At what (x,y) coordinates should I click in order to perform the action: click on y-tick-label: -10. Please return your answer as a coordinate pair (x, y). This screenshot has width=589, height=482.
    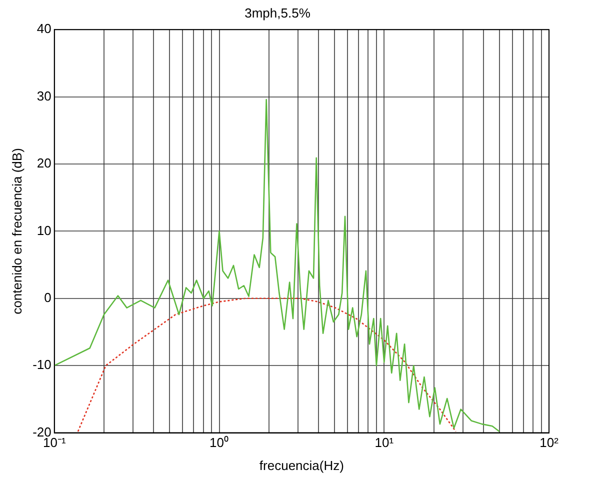
    Looking at the image, I should click on (42, 364).